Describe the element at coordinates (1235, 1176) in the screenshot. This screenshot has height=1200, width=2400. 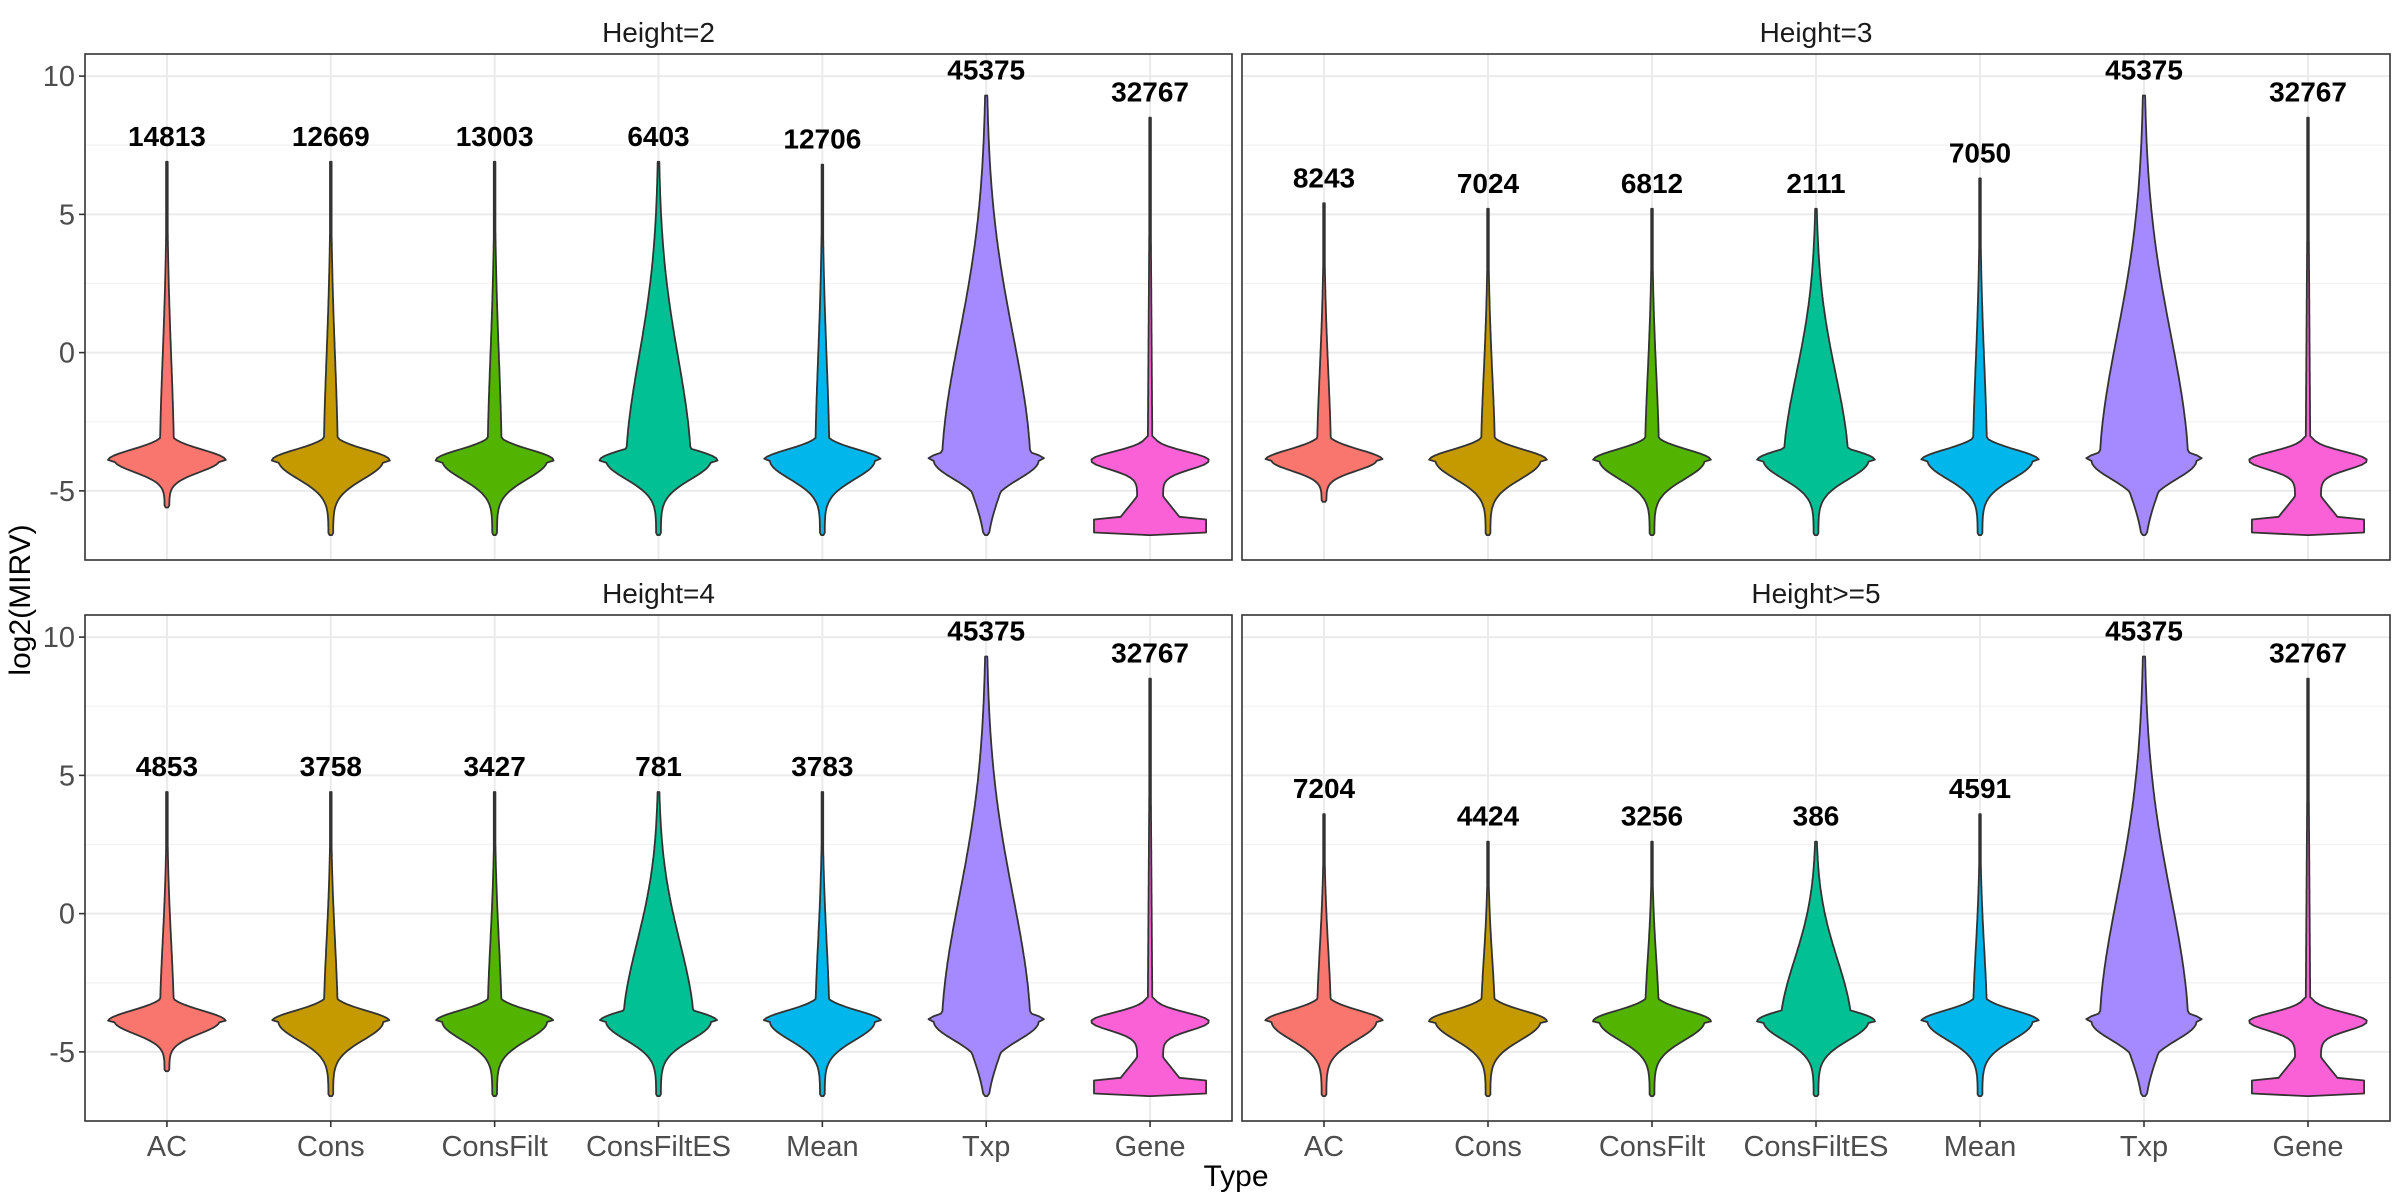
I see `x-axis-title: Type` at that location.